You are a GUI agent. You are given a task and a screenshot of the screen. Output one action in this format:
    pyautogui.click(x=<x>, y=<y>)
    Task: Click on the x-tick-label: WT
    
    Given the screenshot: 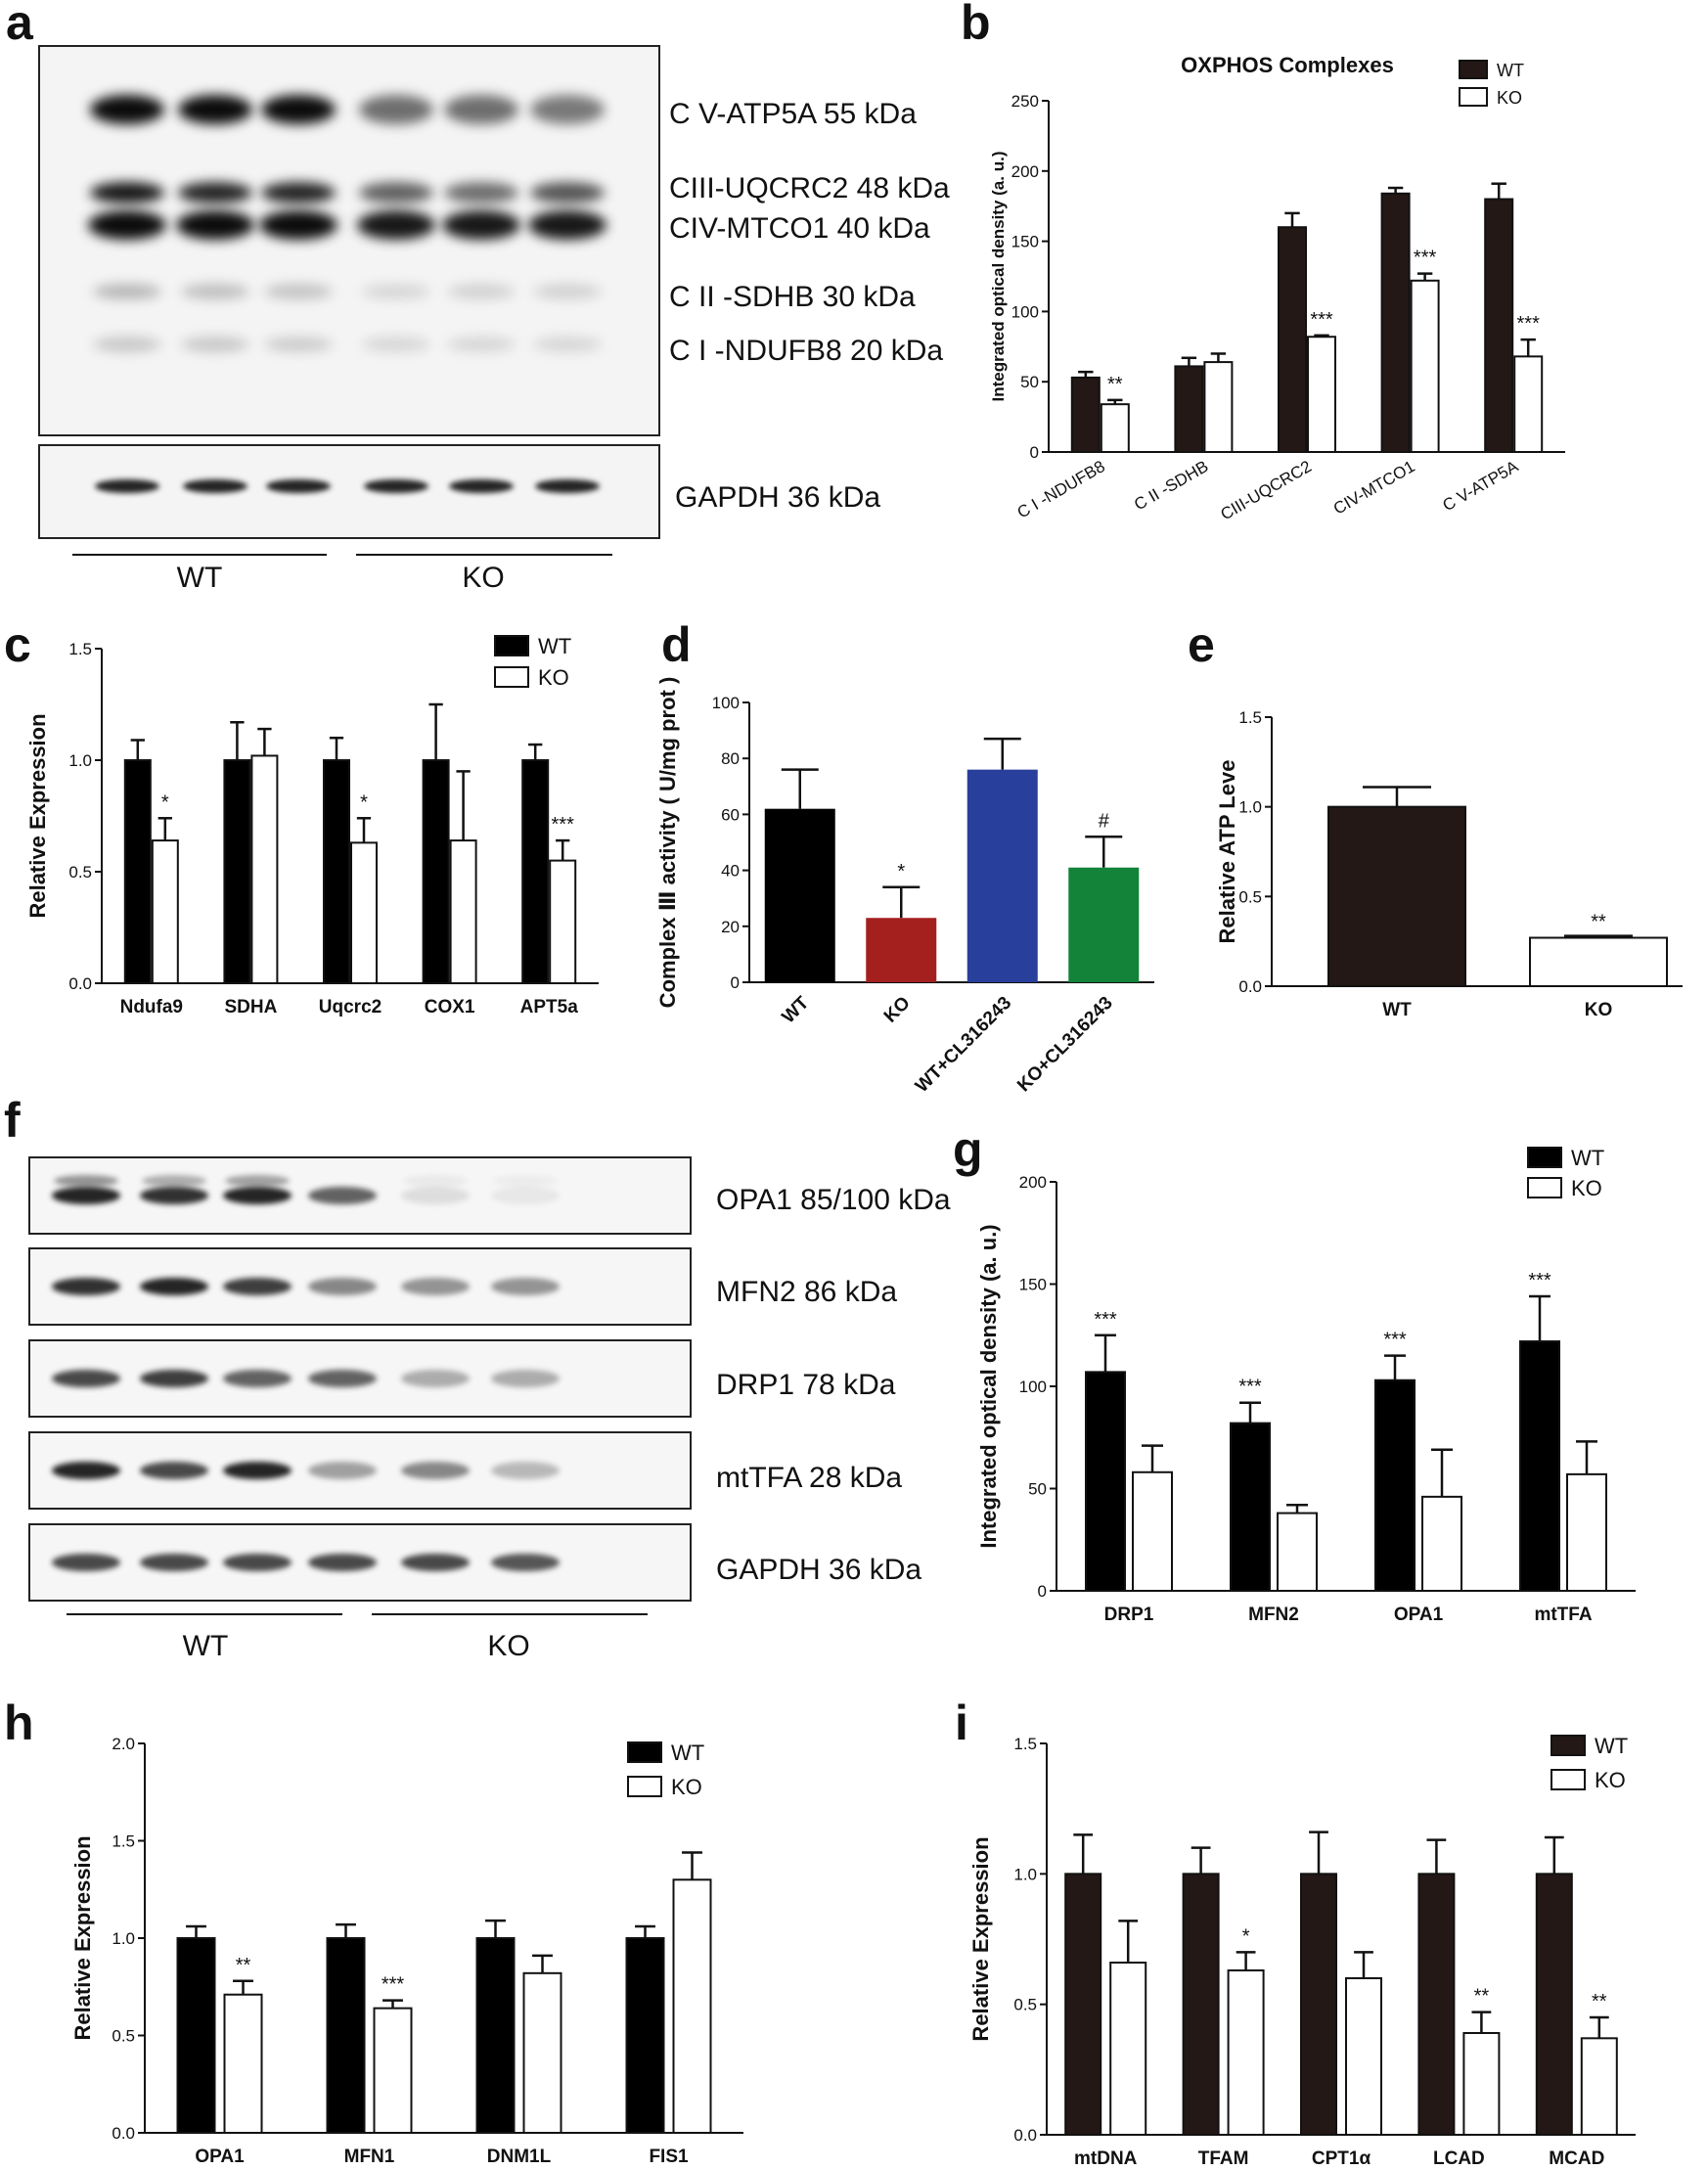 What is the action you would take?
    pyautogui.click(x=1397, y=1010)
    